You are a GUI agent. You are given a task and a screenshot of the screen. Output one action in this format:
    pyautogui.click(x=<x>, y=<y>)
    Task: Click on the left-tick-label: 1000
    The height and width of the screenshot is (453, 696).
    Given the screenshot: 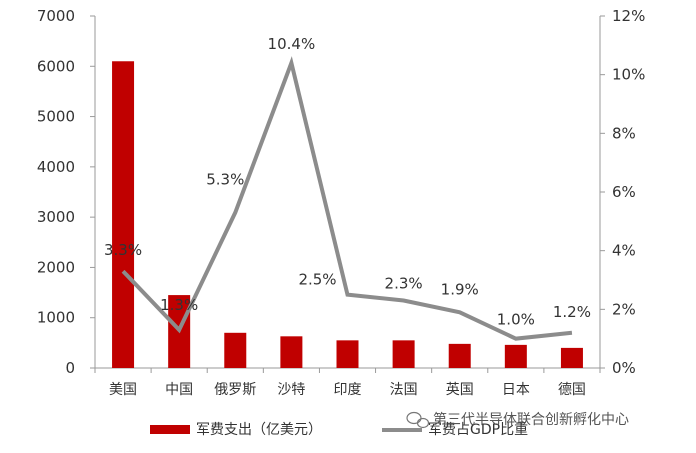 What is the action you would take?
    pyautogui.click(x=56, y=318)
    